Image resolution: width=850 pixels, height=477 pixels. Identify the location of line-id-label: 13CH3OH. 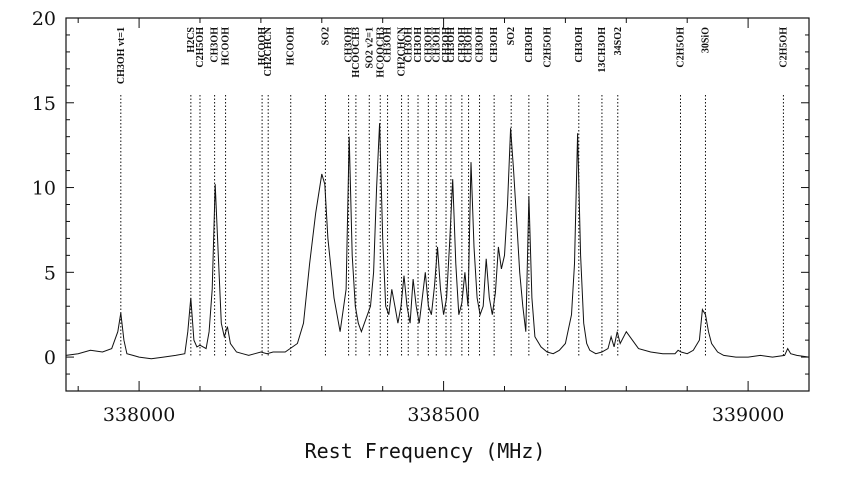
(602, 50).